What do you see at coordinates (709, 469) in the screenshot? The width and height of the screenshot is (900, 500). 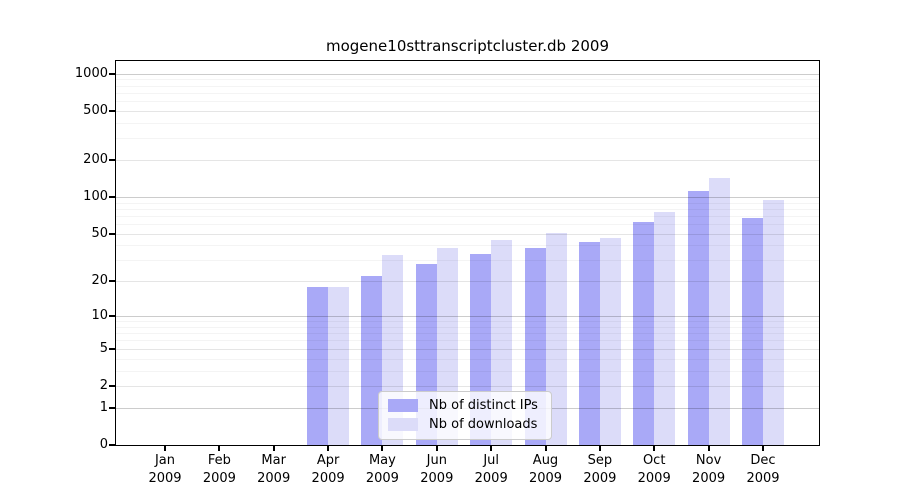 I see `x-tick-label: Nov 2009` at bounding box center [709, 469].